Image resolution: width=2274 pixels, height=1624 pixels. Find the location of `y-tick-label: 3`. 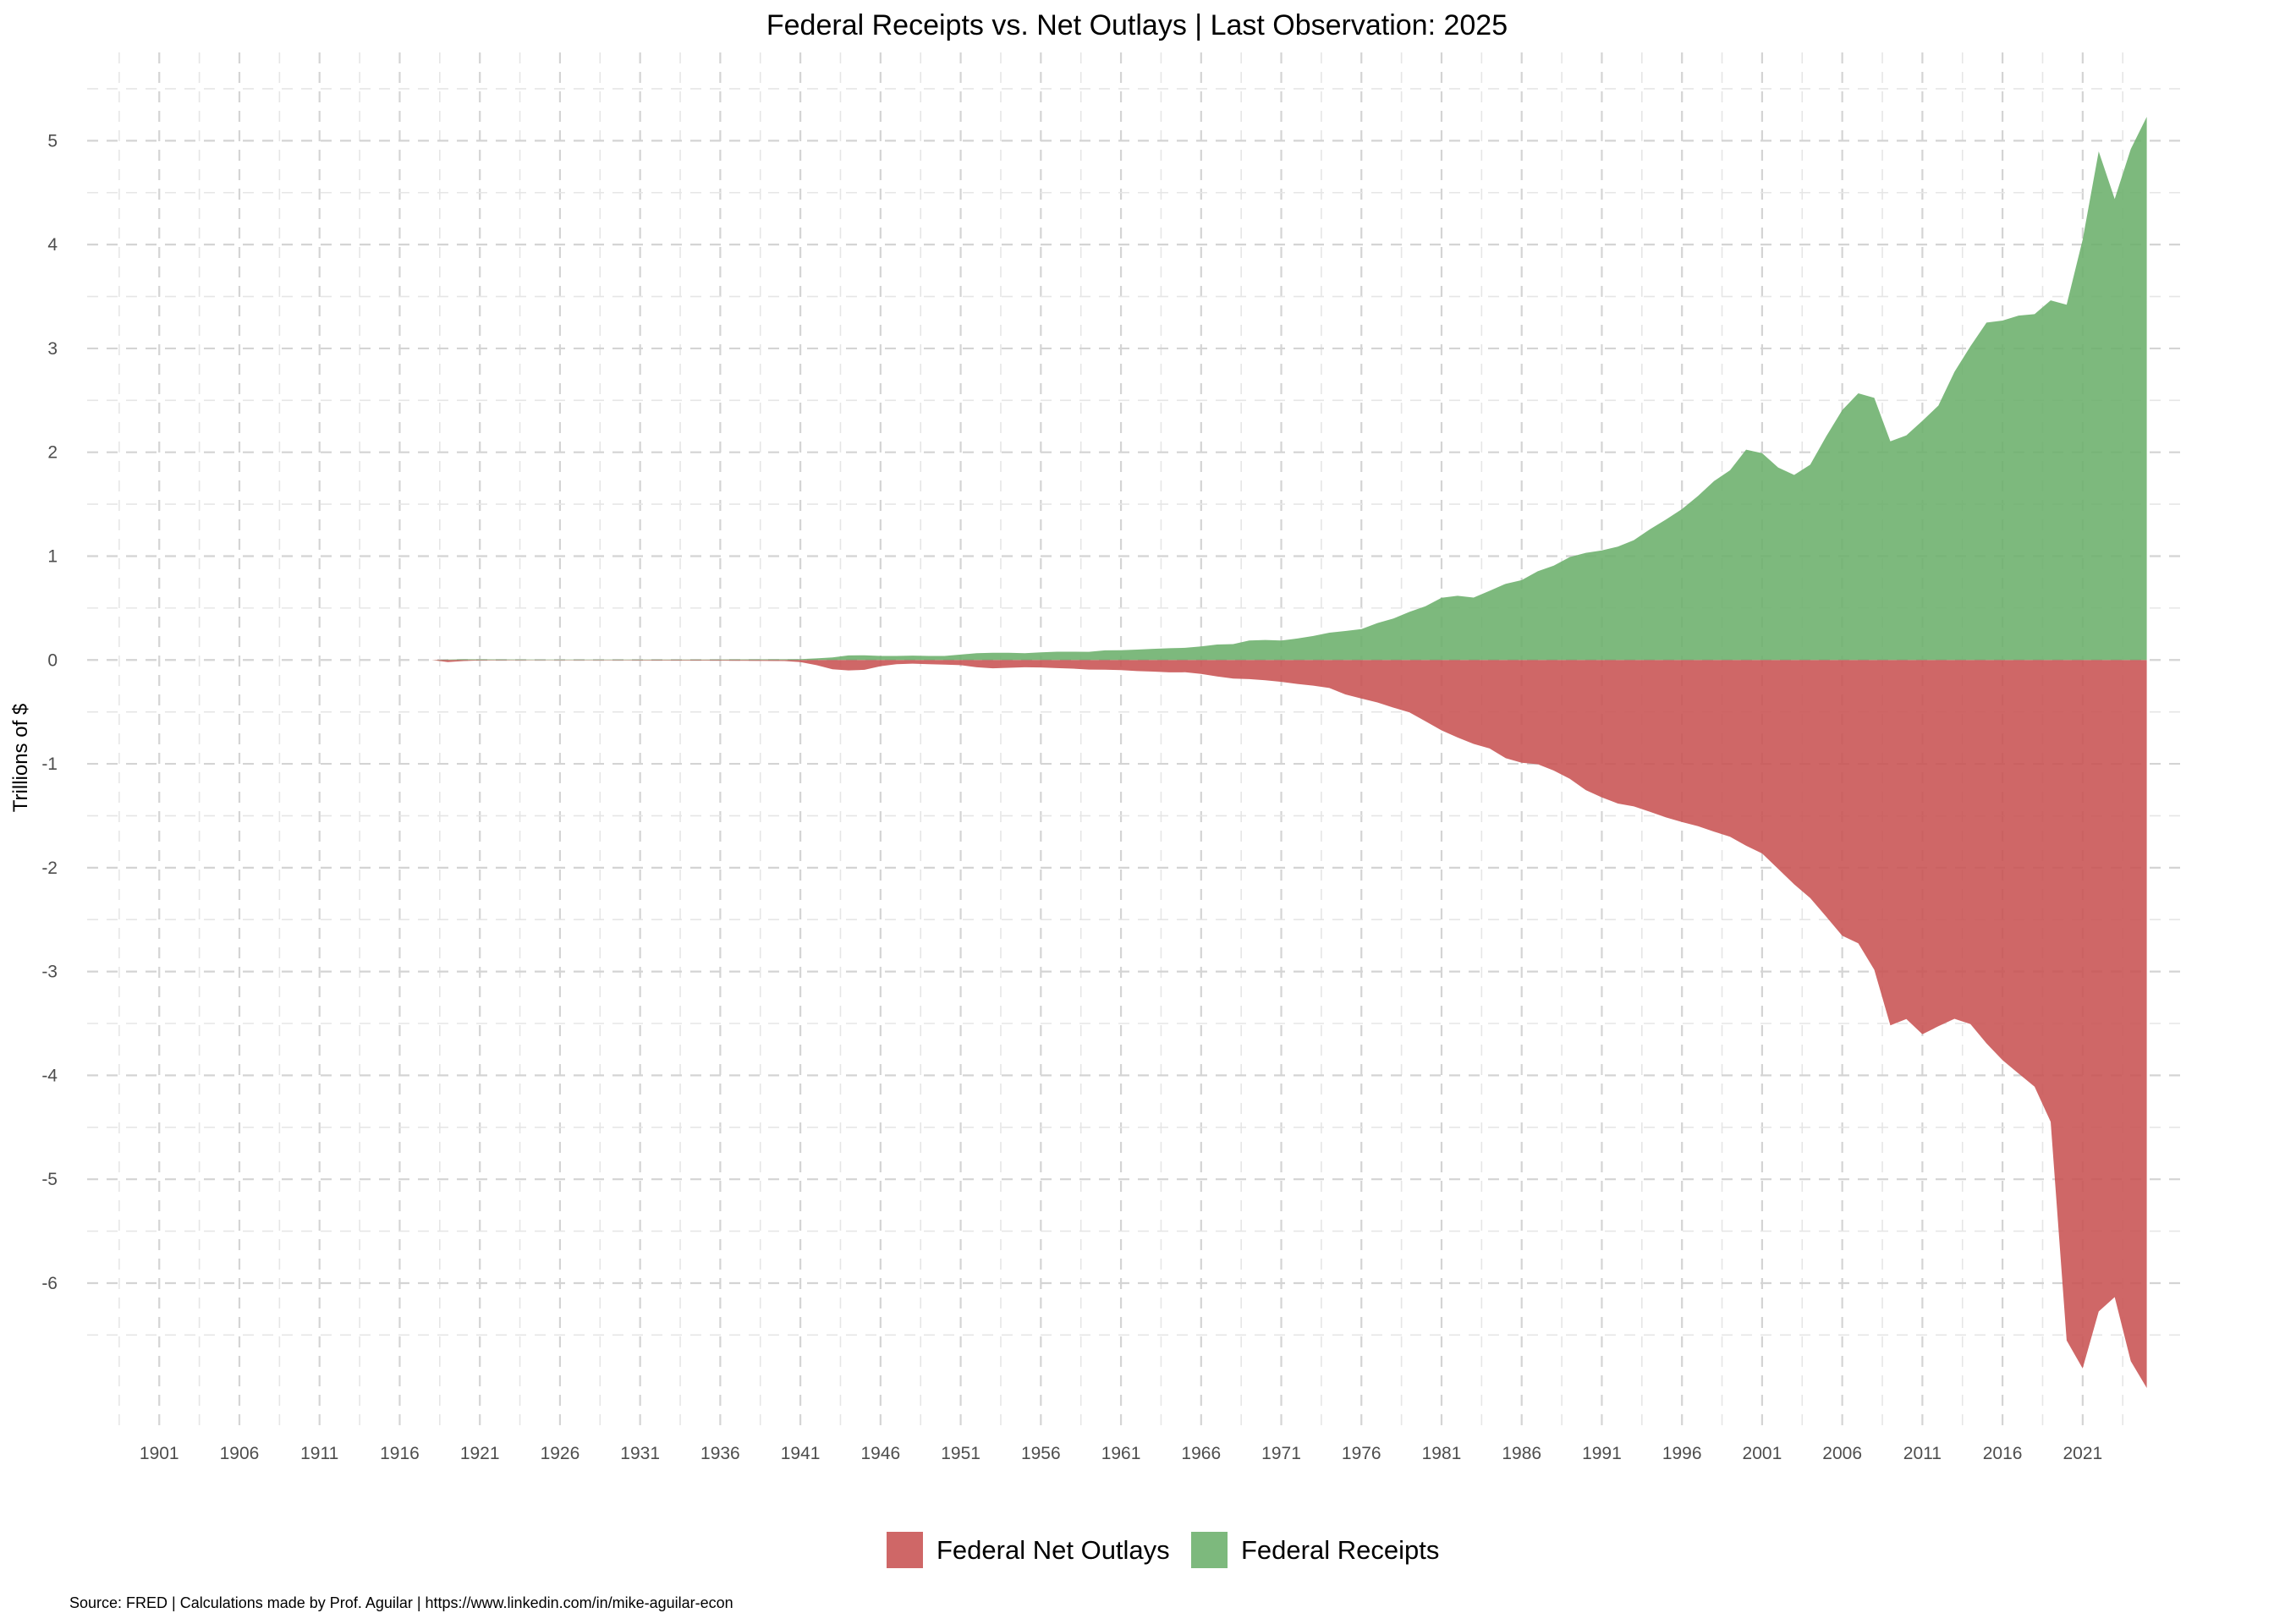

y-tick-label: 3 is located at coordinates (52, 349).